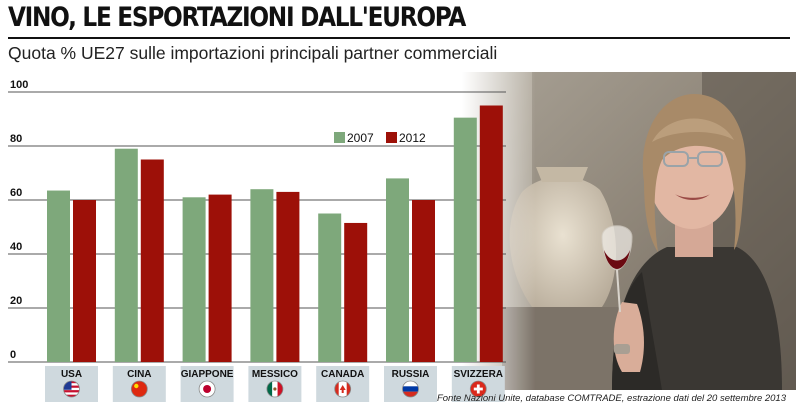 The width and height of the screenshot is (796, 410). I want to click on bar-2012-canada, so click(356, 292).